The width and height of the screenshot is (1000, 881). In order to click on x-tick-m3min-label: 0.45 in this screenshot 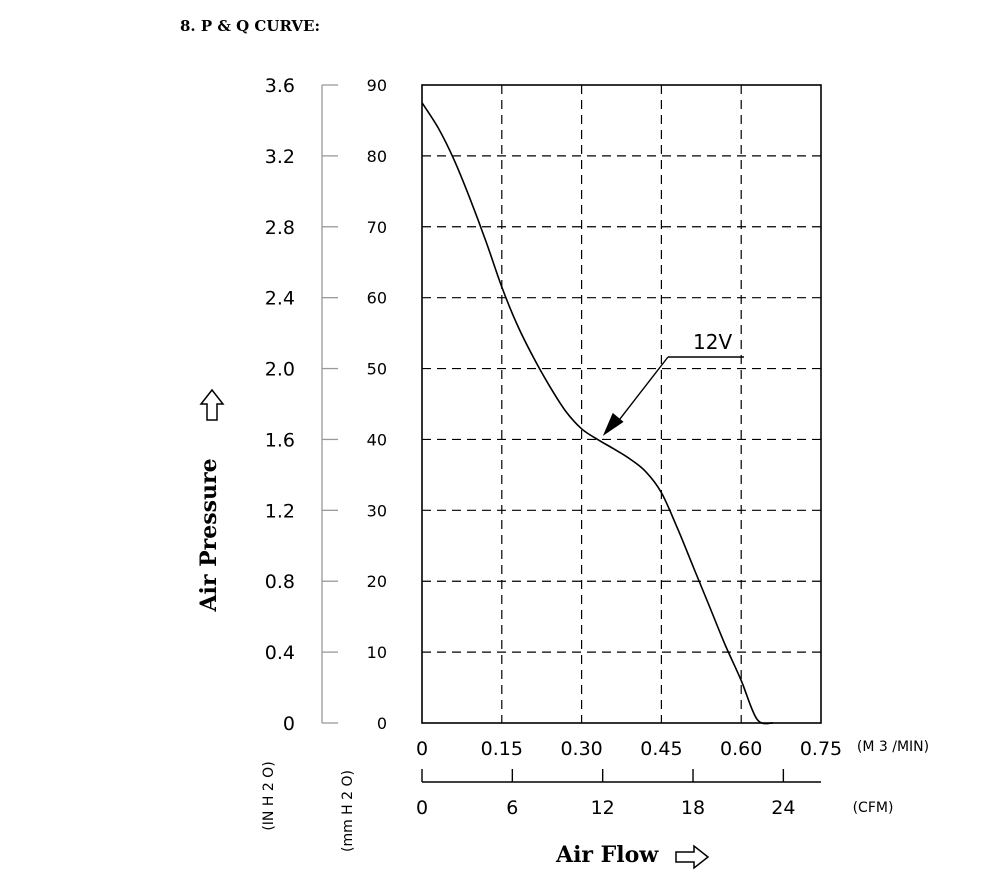, I will do `click(661, 749)`.